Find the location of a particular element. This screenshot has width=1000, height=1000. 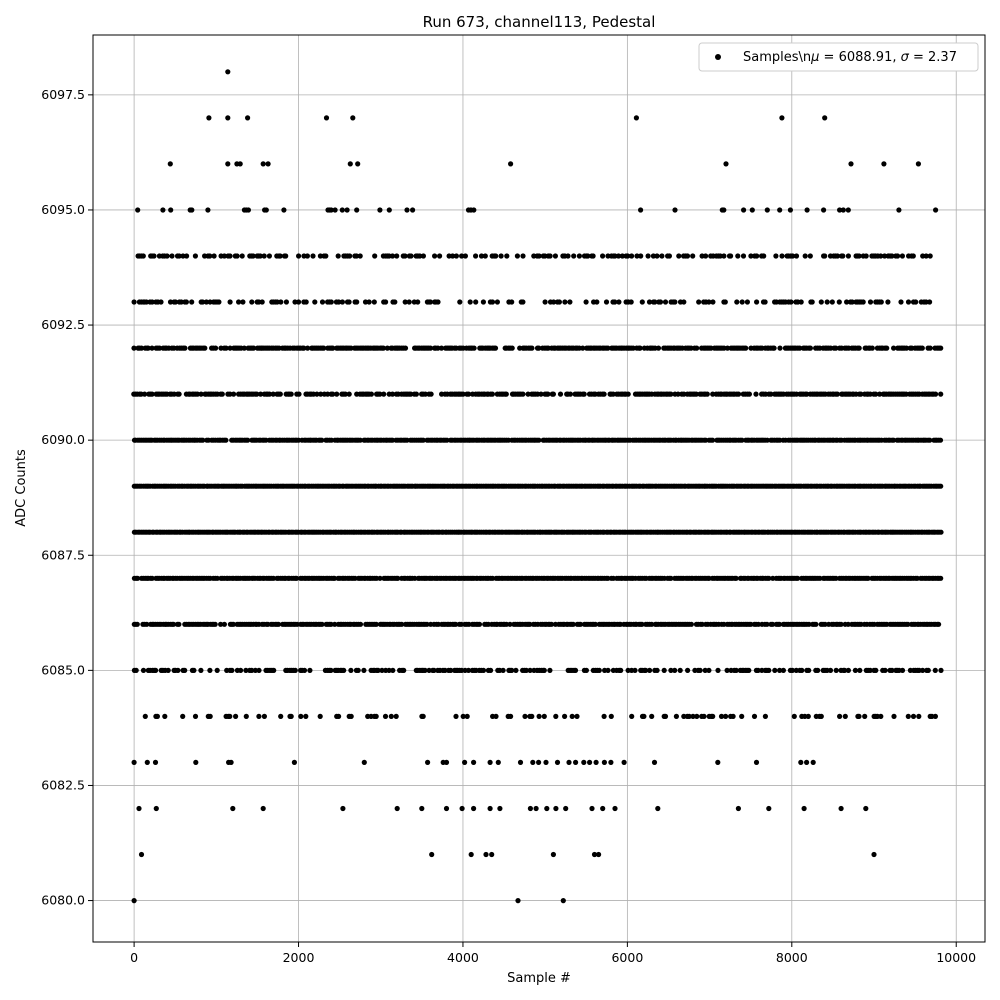

legend-mu-symbol: μ is located at coordinates (814, 57).